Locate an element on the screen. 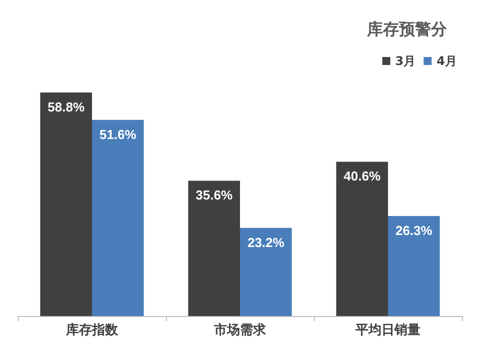 Image resolution: width=480 pixels, height=360 pixels. x-tick-label: 库存指数 is located at coordinates (92, 330).